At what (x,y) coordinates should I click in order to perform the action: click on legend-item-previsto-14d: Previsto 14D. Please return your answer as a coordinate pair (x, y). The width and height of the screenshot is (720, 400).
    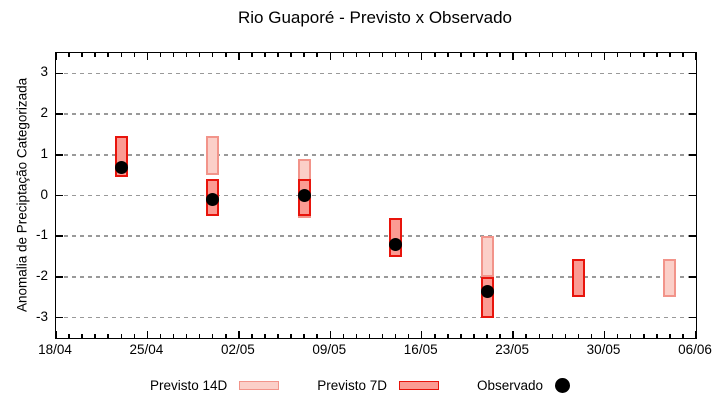
    Looking at the image, I should click on (214, 385).